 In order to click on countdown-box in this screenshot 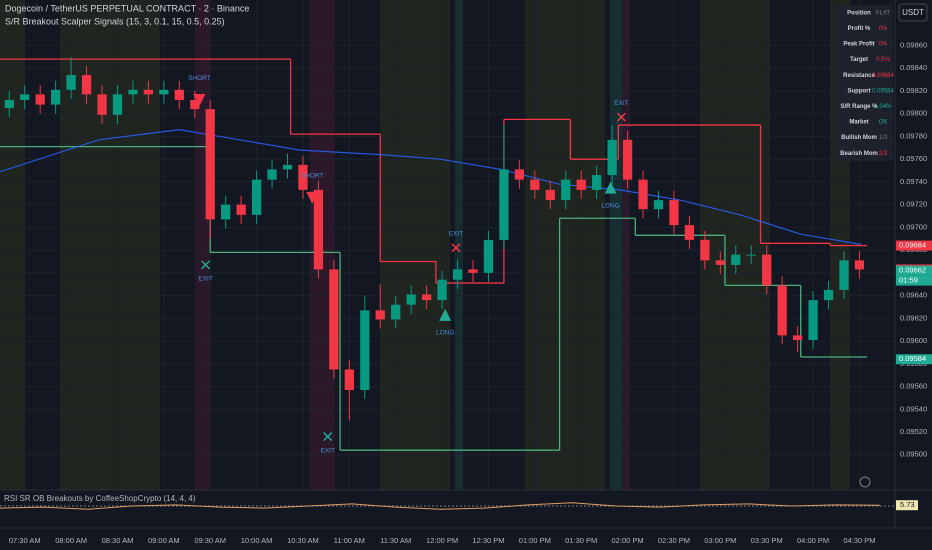, I will do `click(914, 280)`.